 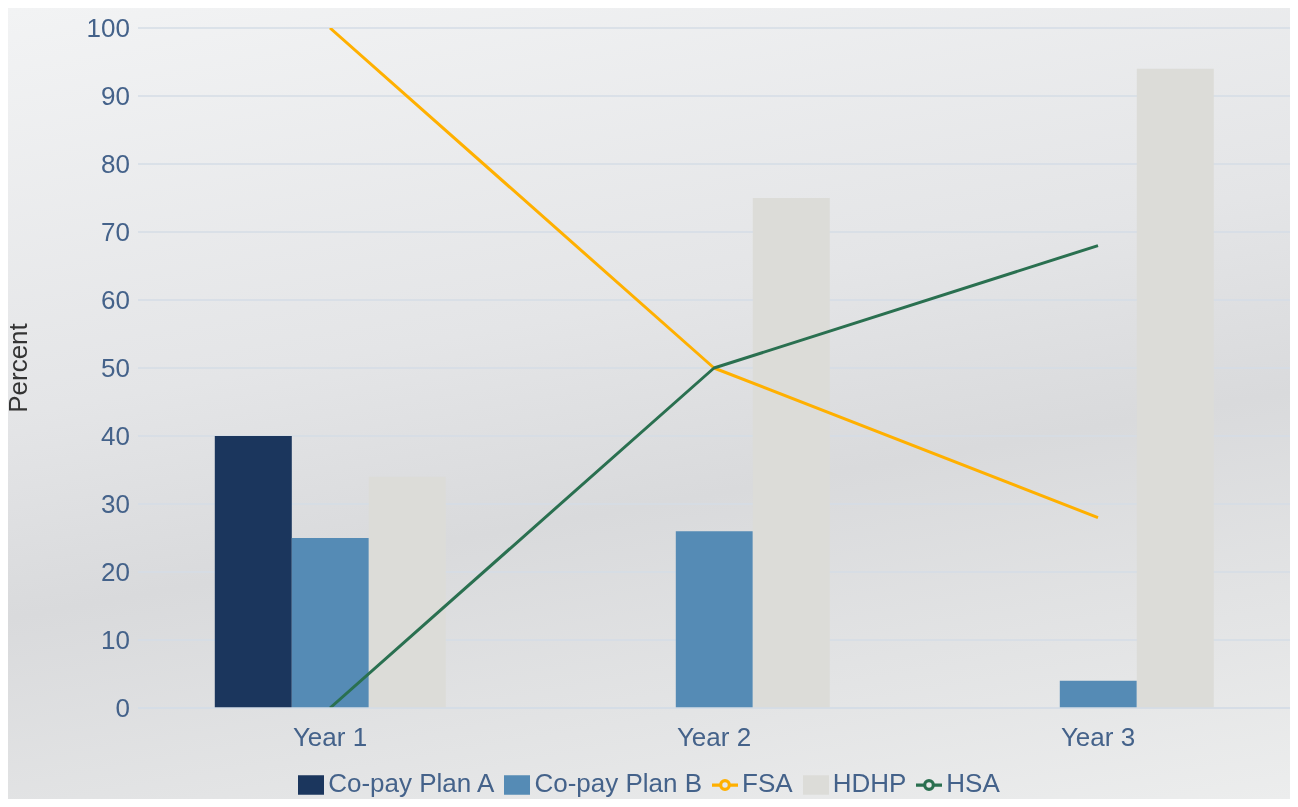 What do you see at coordinates (714, 737) in the screenshot?
I see `x-tick-label: Year 2` at bounding box center [714, 737].